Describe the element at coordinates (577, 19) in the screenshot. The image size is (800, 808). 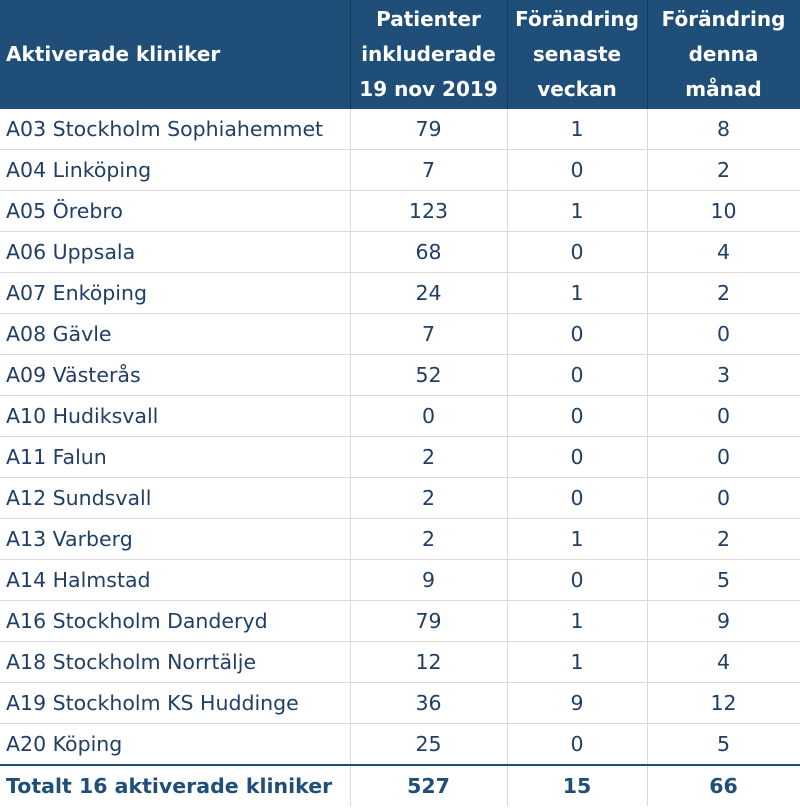
I see `header-week-line1: Förändring` at that location.